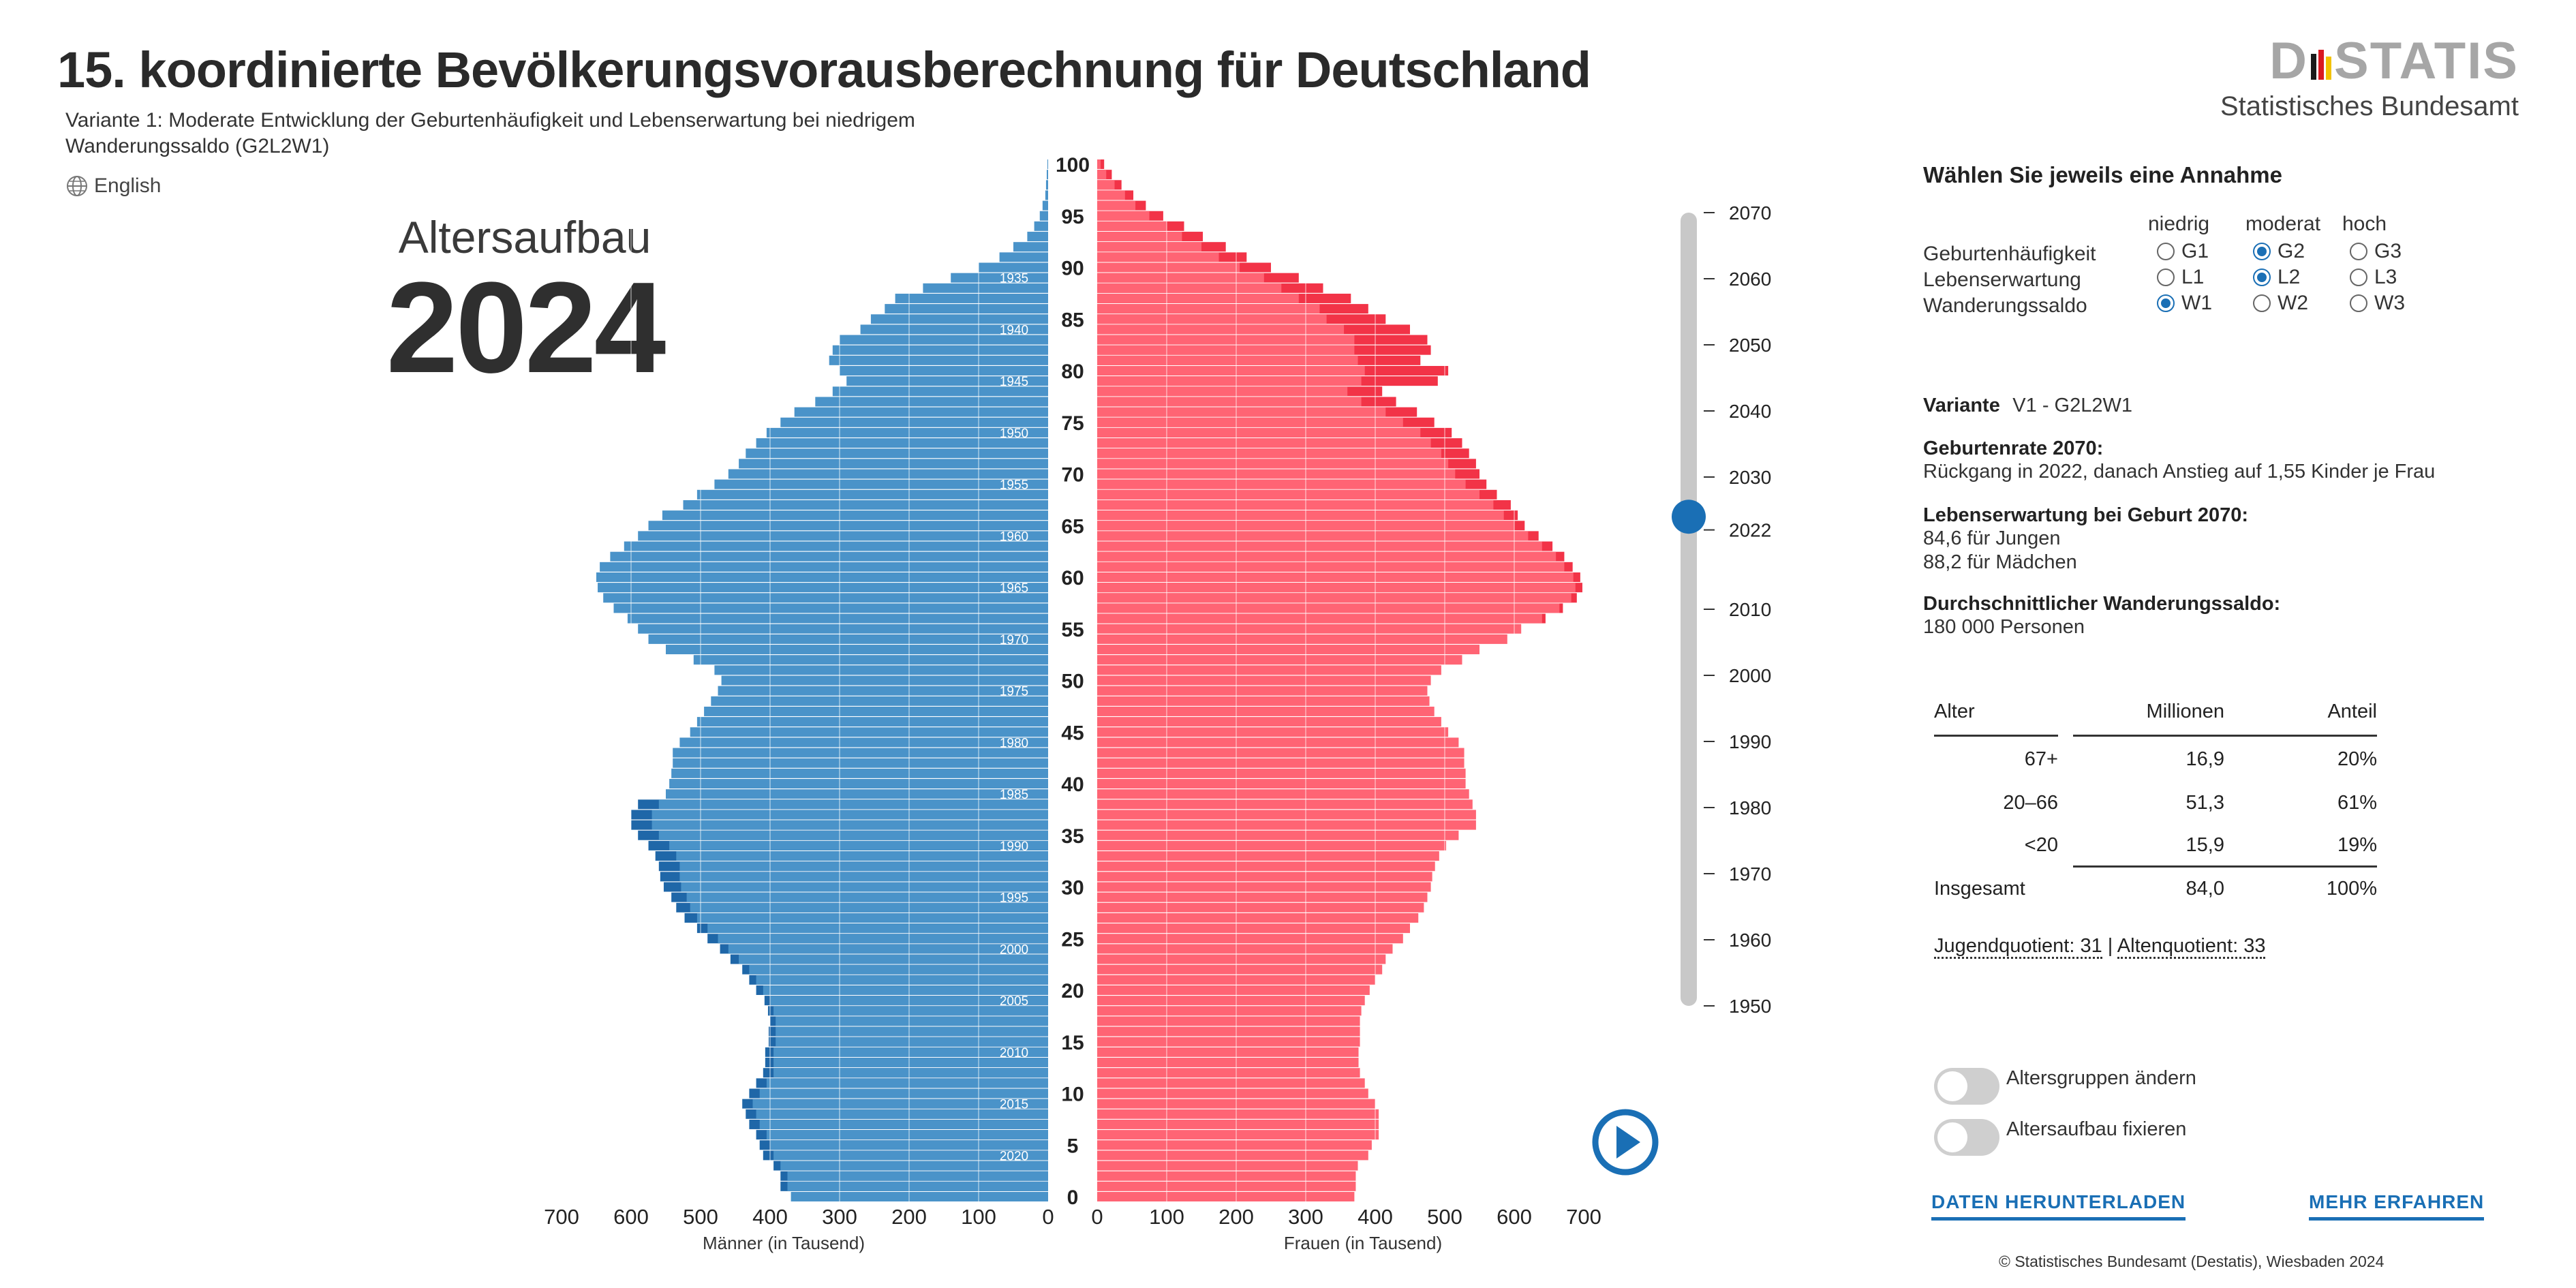 The width and height of the screenshot is (2576, 1288). What do you see at coordinates (1073, 1197) in the screenshot?
I see `age-tick-label: 0` at bounding box center [1073, 1197].